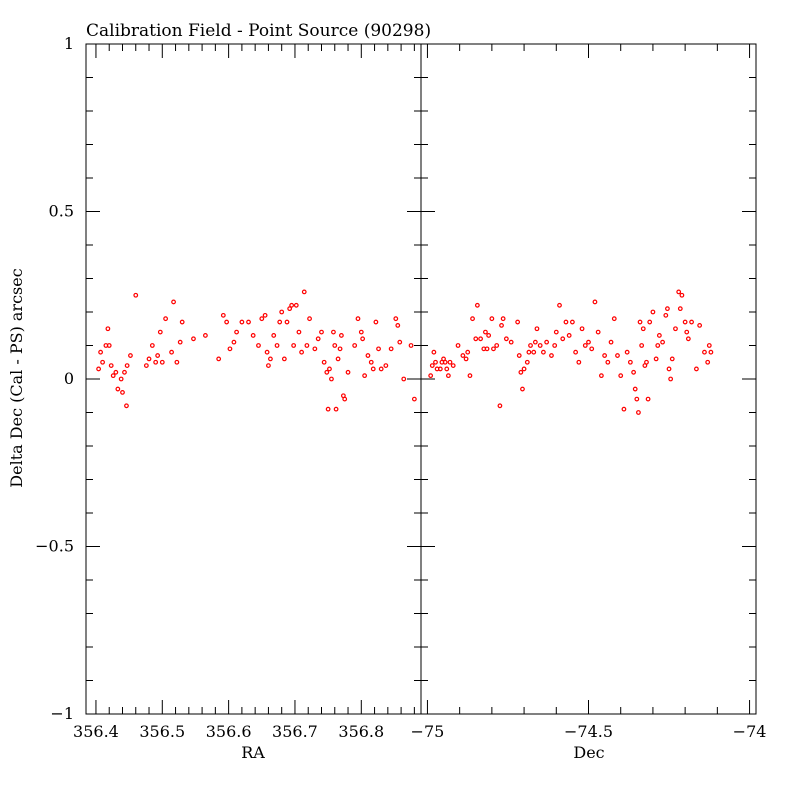 This screenshot has width=800, height=800. What do you see at coordinates (253, 752) in the screenshot?
I see `x-axis-label-ra: RA` at bounding box center [253, 752].